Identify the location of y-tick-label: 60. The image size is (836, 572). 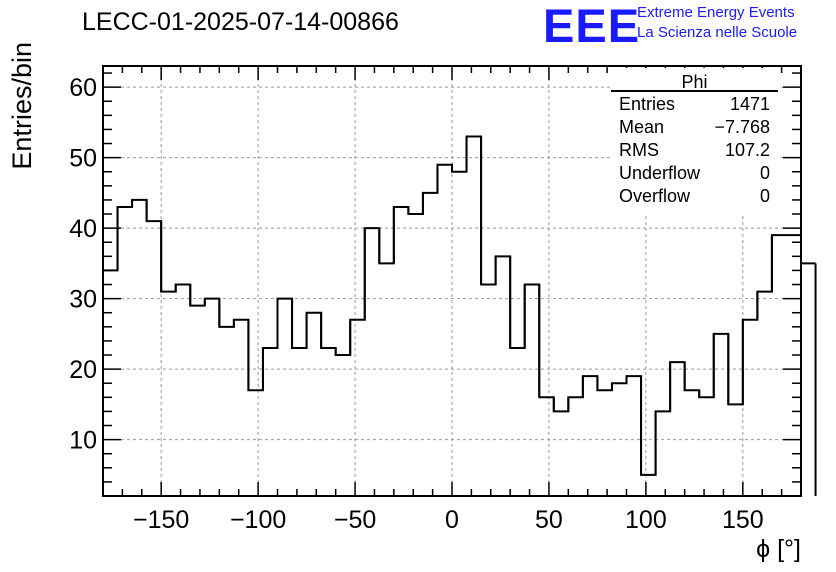
(83, 88).